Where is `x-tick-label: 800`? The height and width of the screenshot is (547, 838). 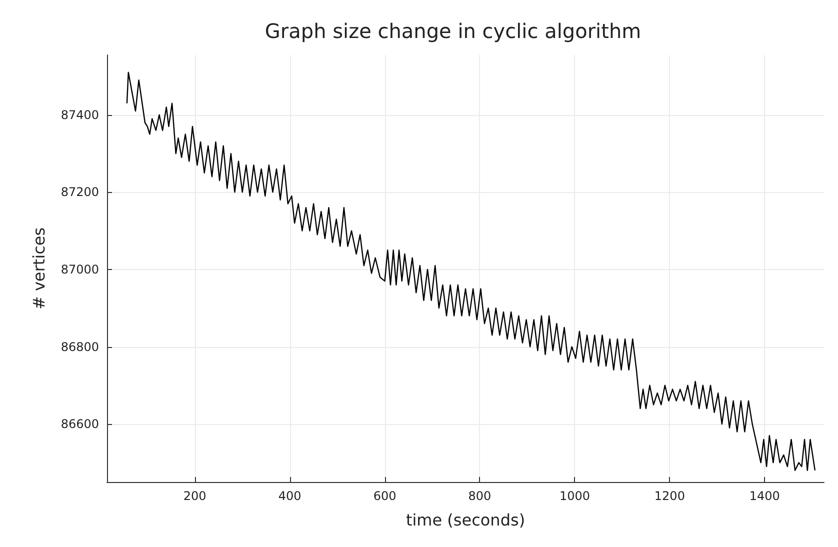
x-tick-label: 800 is located at coordinates (480, 496).